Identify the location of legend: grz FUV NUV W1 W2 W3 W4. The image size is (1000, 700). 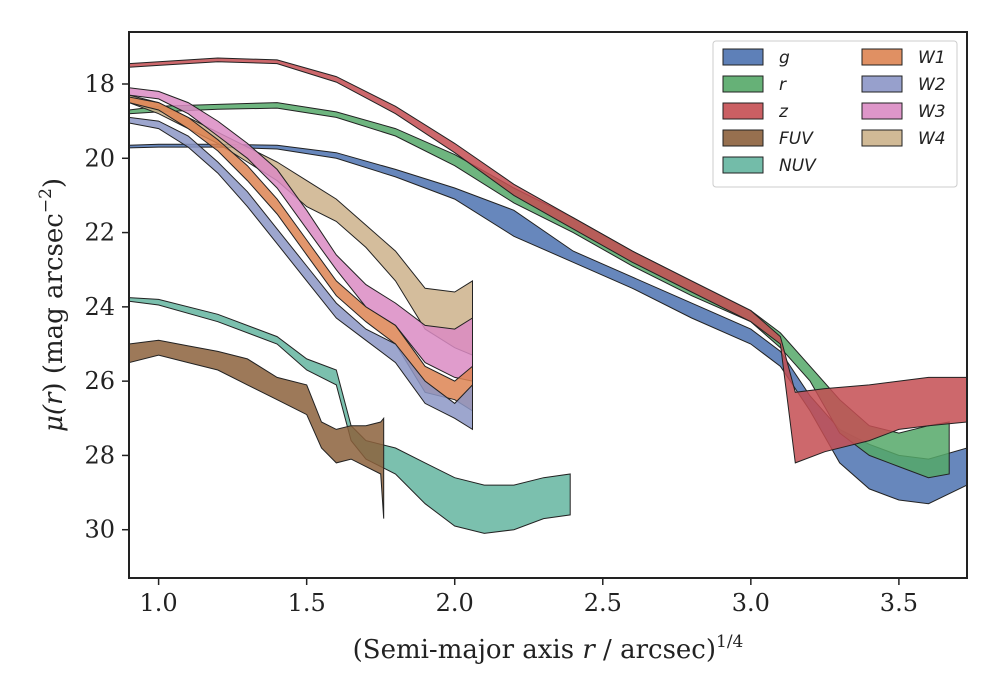
(835, 114).